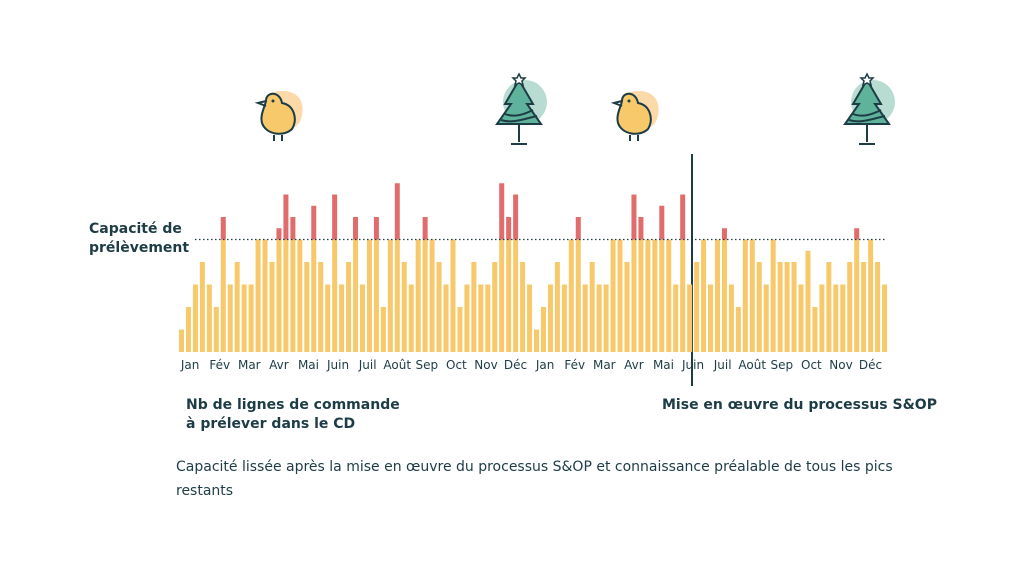 The height and width of the screenshot is (572, 1024). I want to click on month-label: Sep, so click(781, 365).